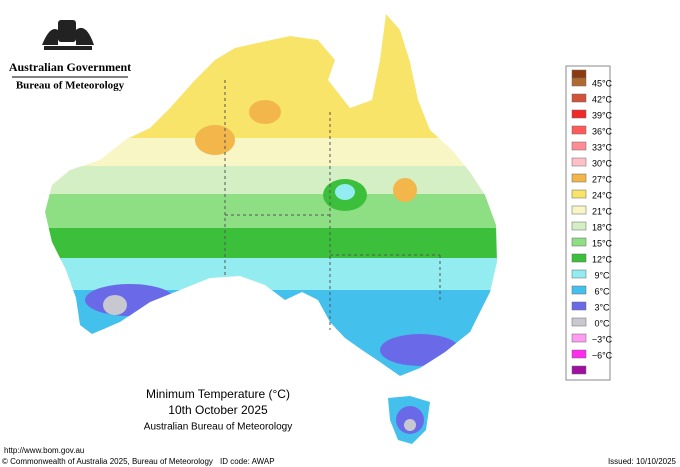  Describe the element at coordinates (602, 243) in the screenshot. I see `legend-label: 15°C` at that location.